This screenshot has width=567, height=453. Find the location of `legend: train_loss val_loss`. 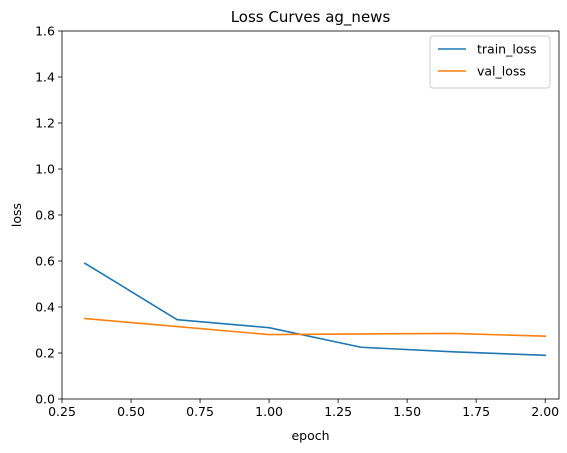

legend: train_loss val_loss is located at coordinates (490, 62).